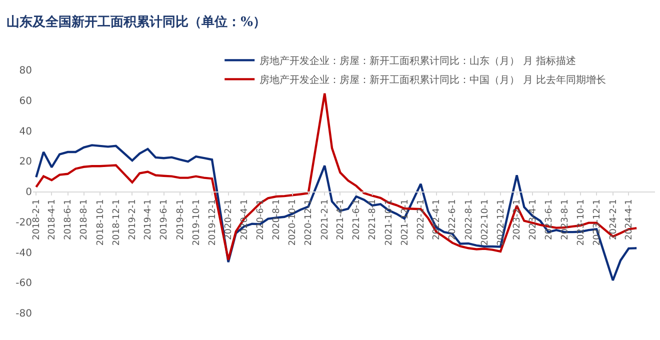  Describe the element at coordinates (453, 219) in the screenshot. I see `x-tick-label: 2022-6-1` at that location.